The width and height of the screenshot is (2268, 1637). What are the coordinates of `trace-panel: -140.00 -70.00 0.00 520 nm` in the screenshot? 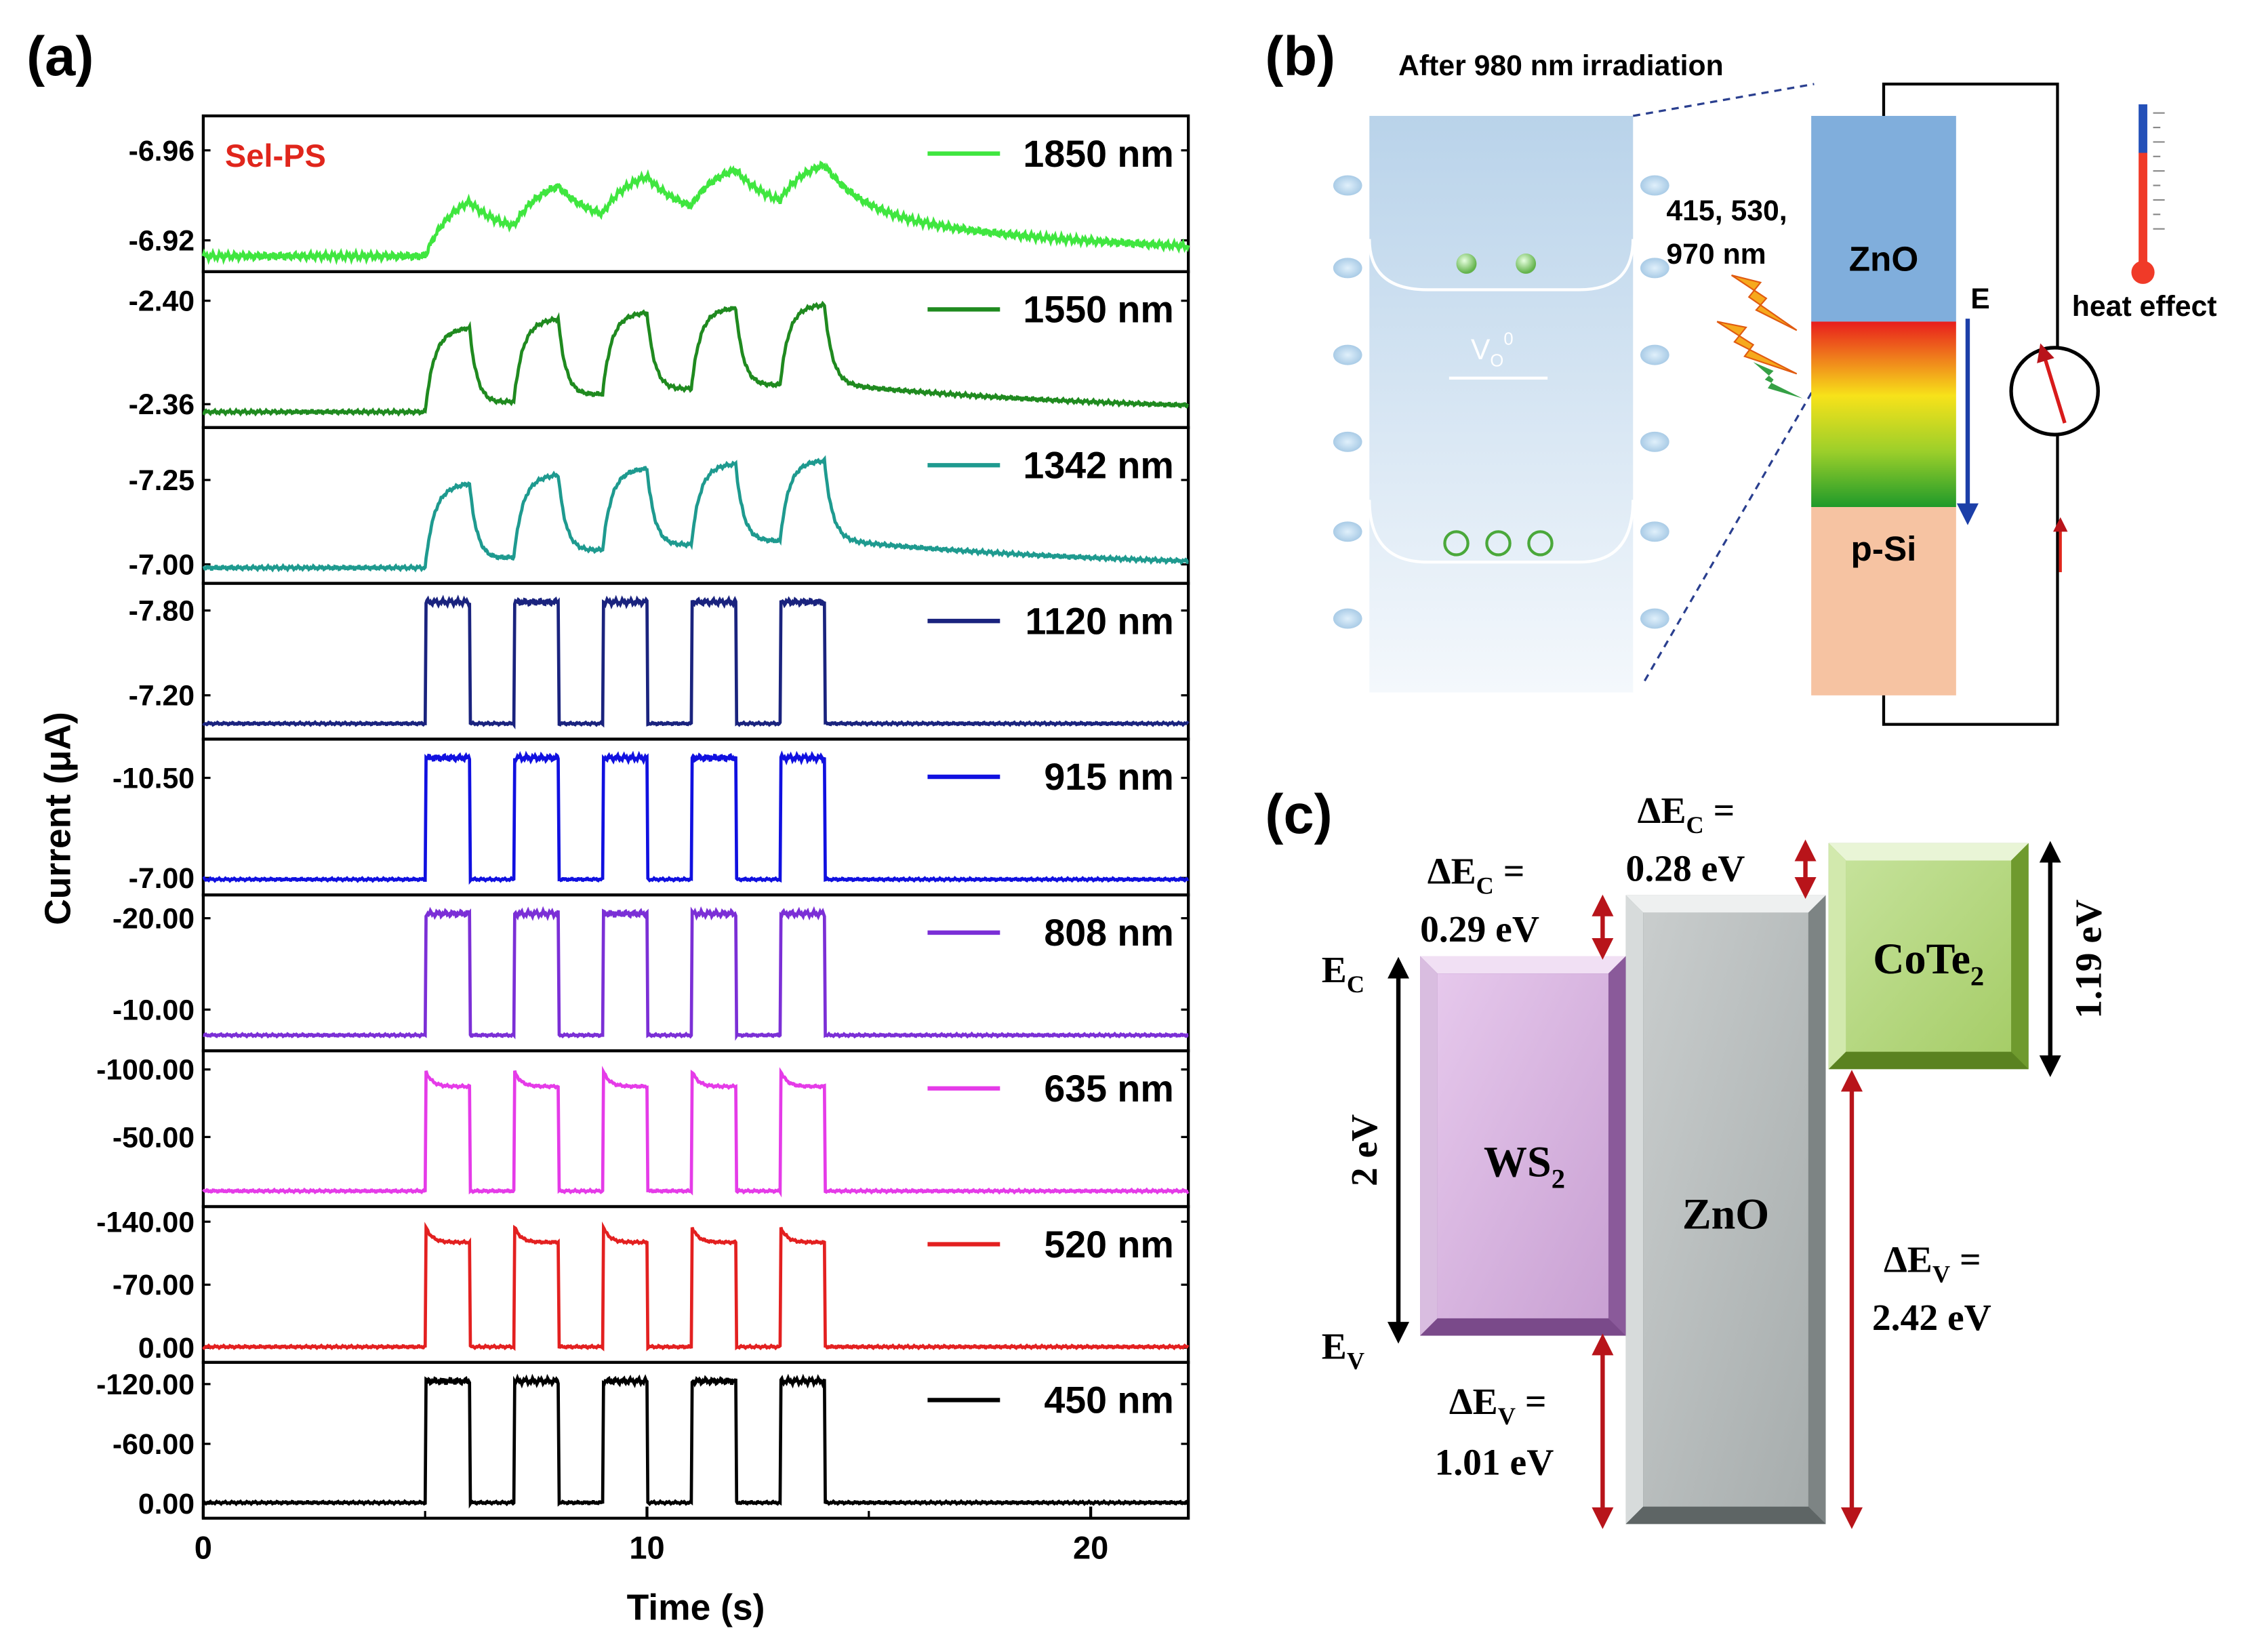 It's located at (643, 1285).